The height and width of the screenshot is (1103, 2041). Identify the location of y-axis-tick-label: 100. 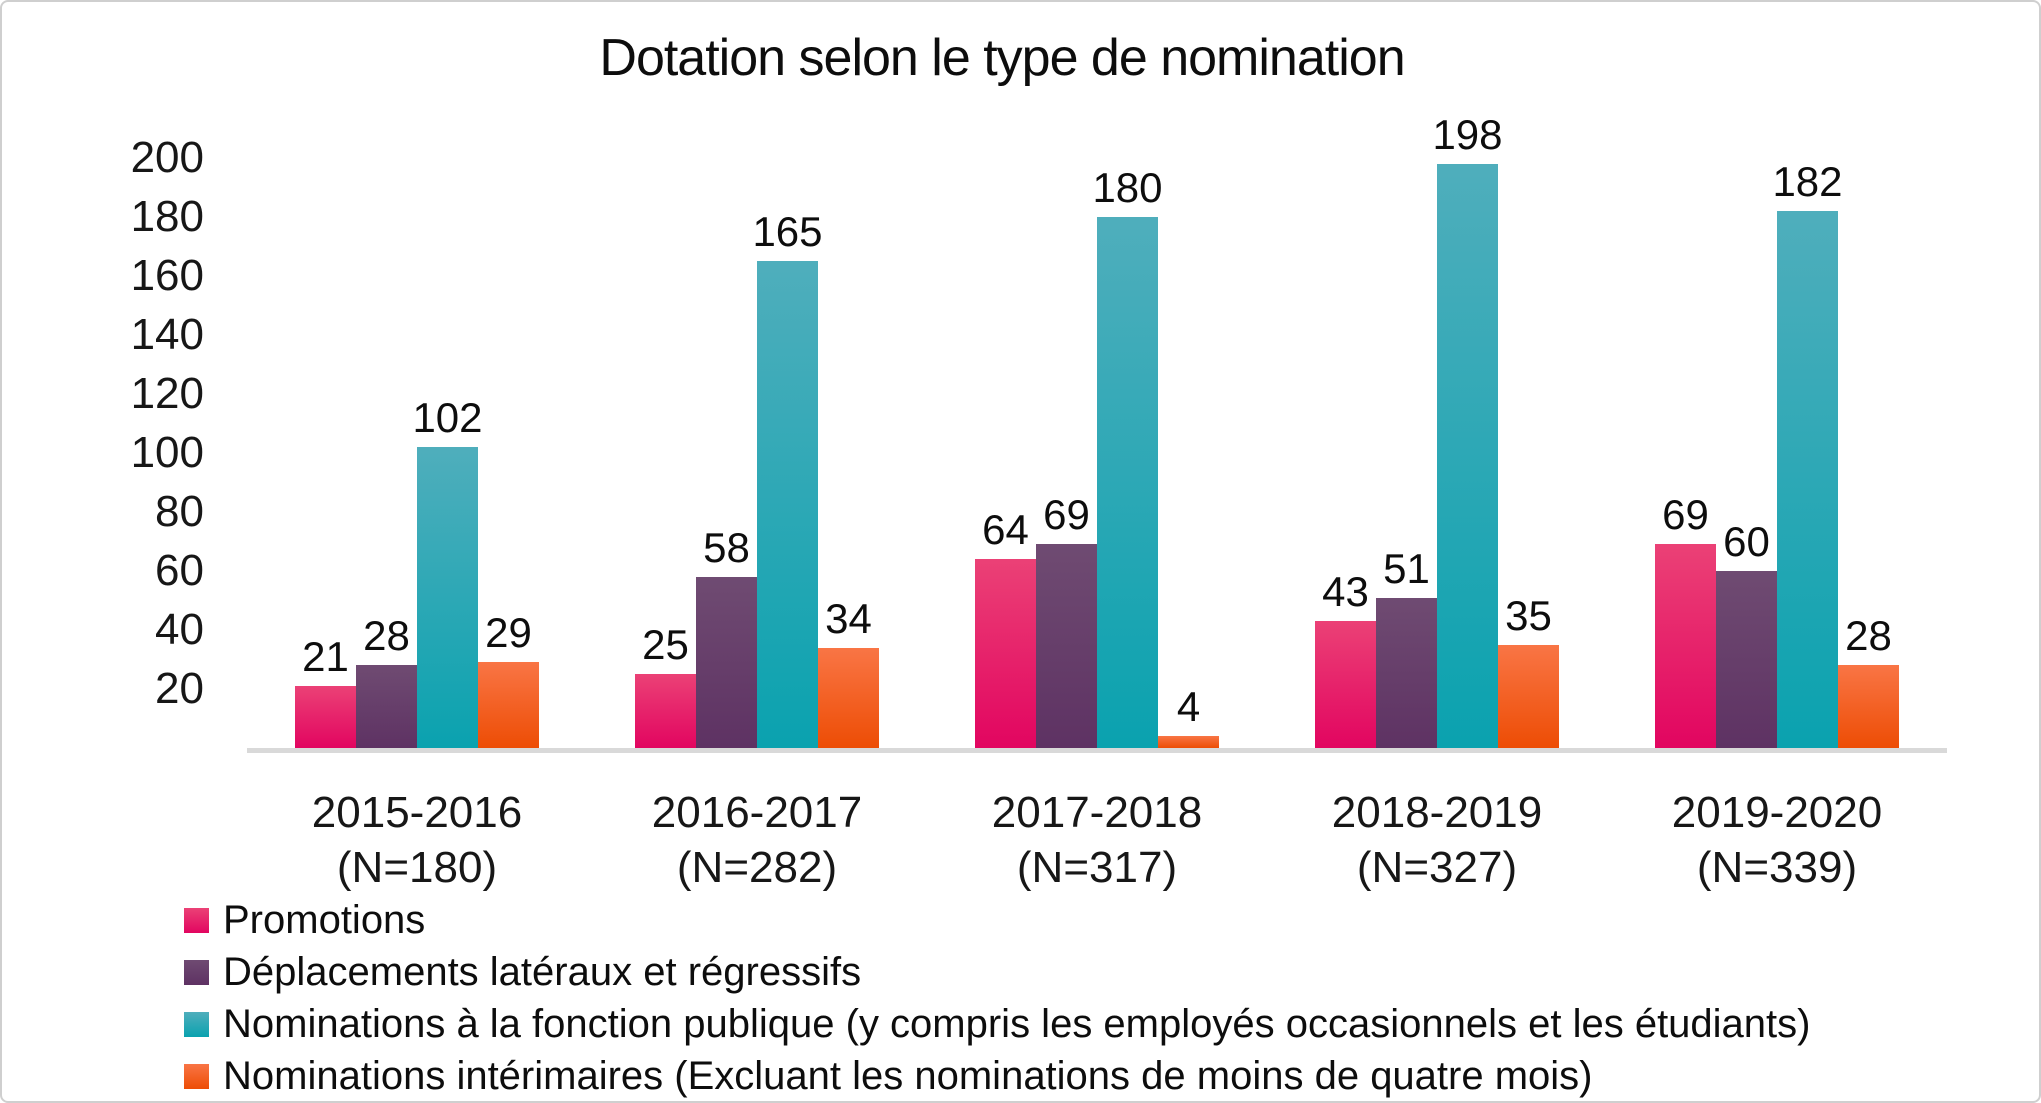
(167, 452).